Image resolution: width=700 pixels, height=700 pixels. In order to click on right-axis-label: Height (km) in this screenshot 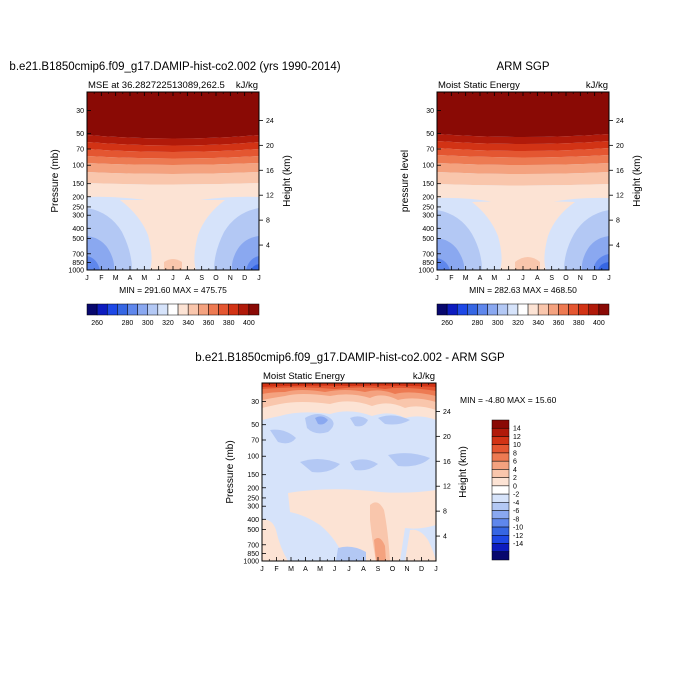, I will do `click(287, 181)`.